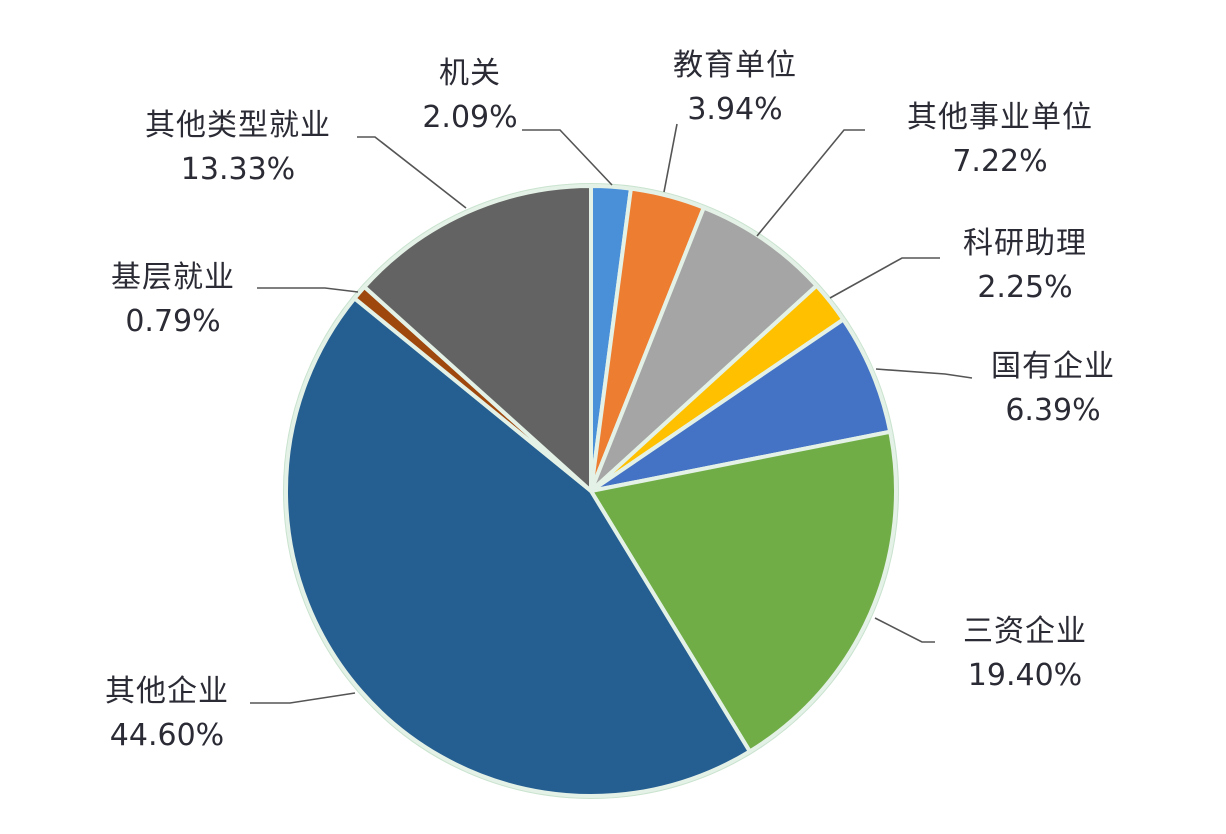 The height and width of the screenshot is (834, 1226). What do you see at coordinates (238, 125) in the screenshot?
I see `label-name: 其他类型就业` at bounding box center [238, 125].